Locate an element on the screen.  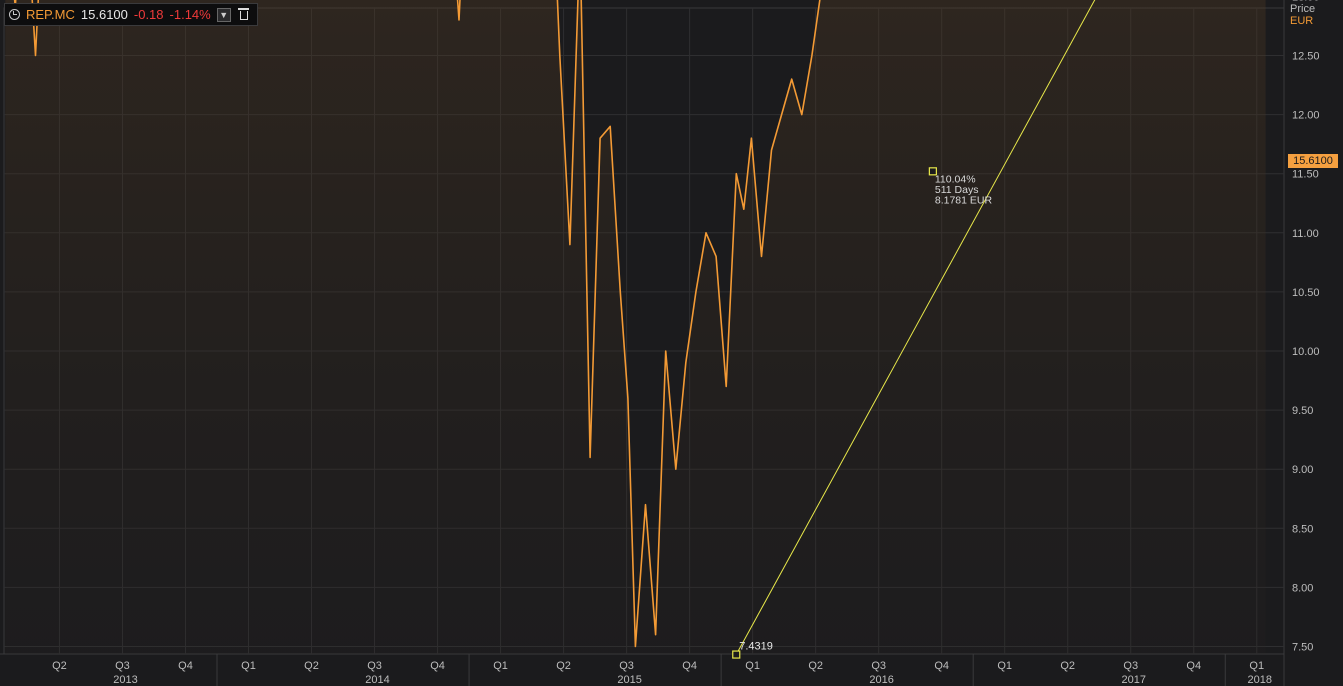
axis-unit: EUR is located at coordinates (1302, 21).